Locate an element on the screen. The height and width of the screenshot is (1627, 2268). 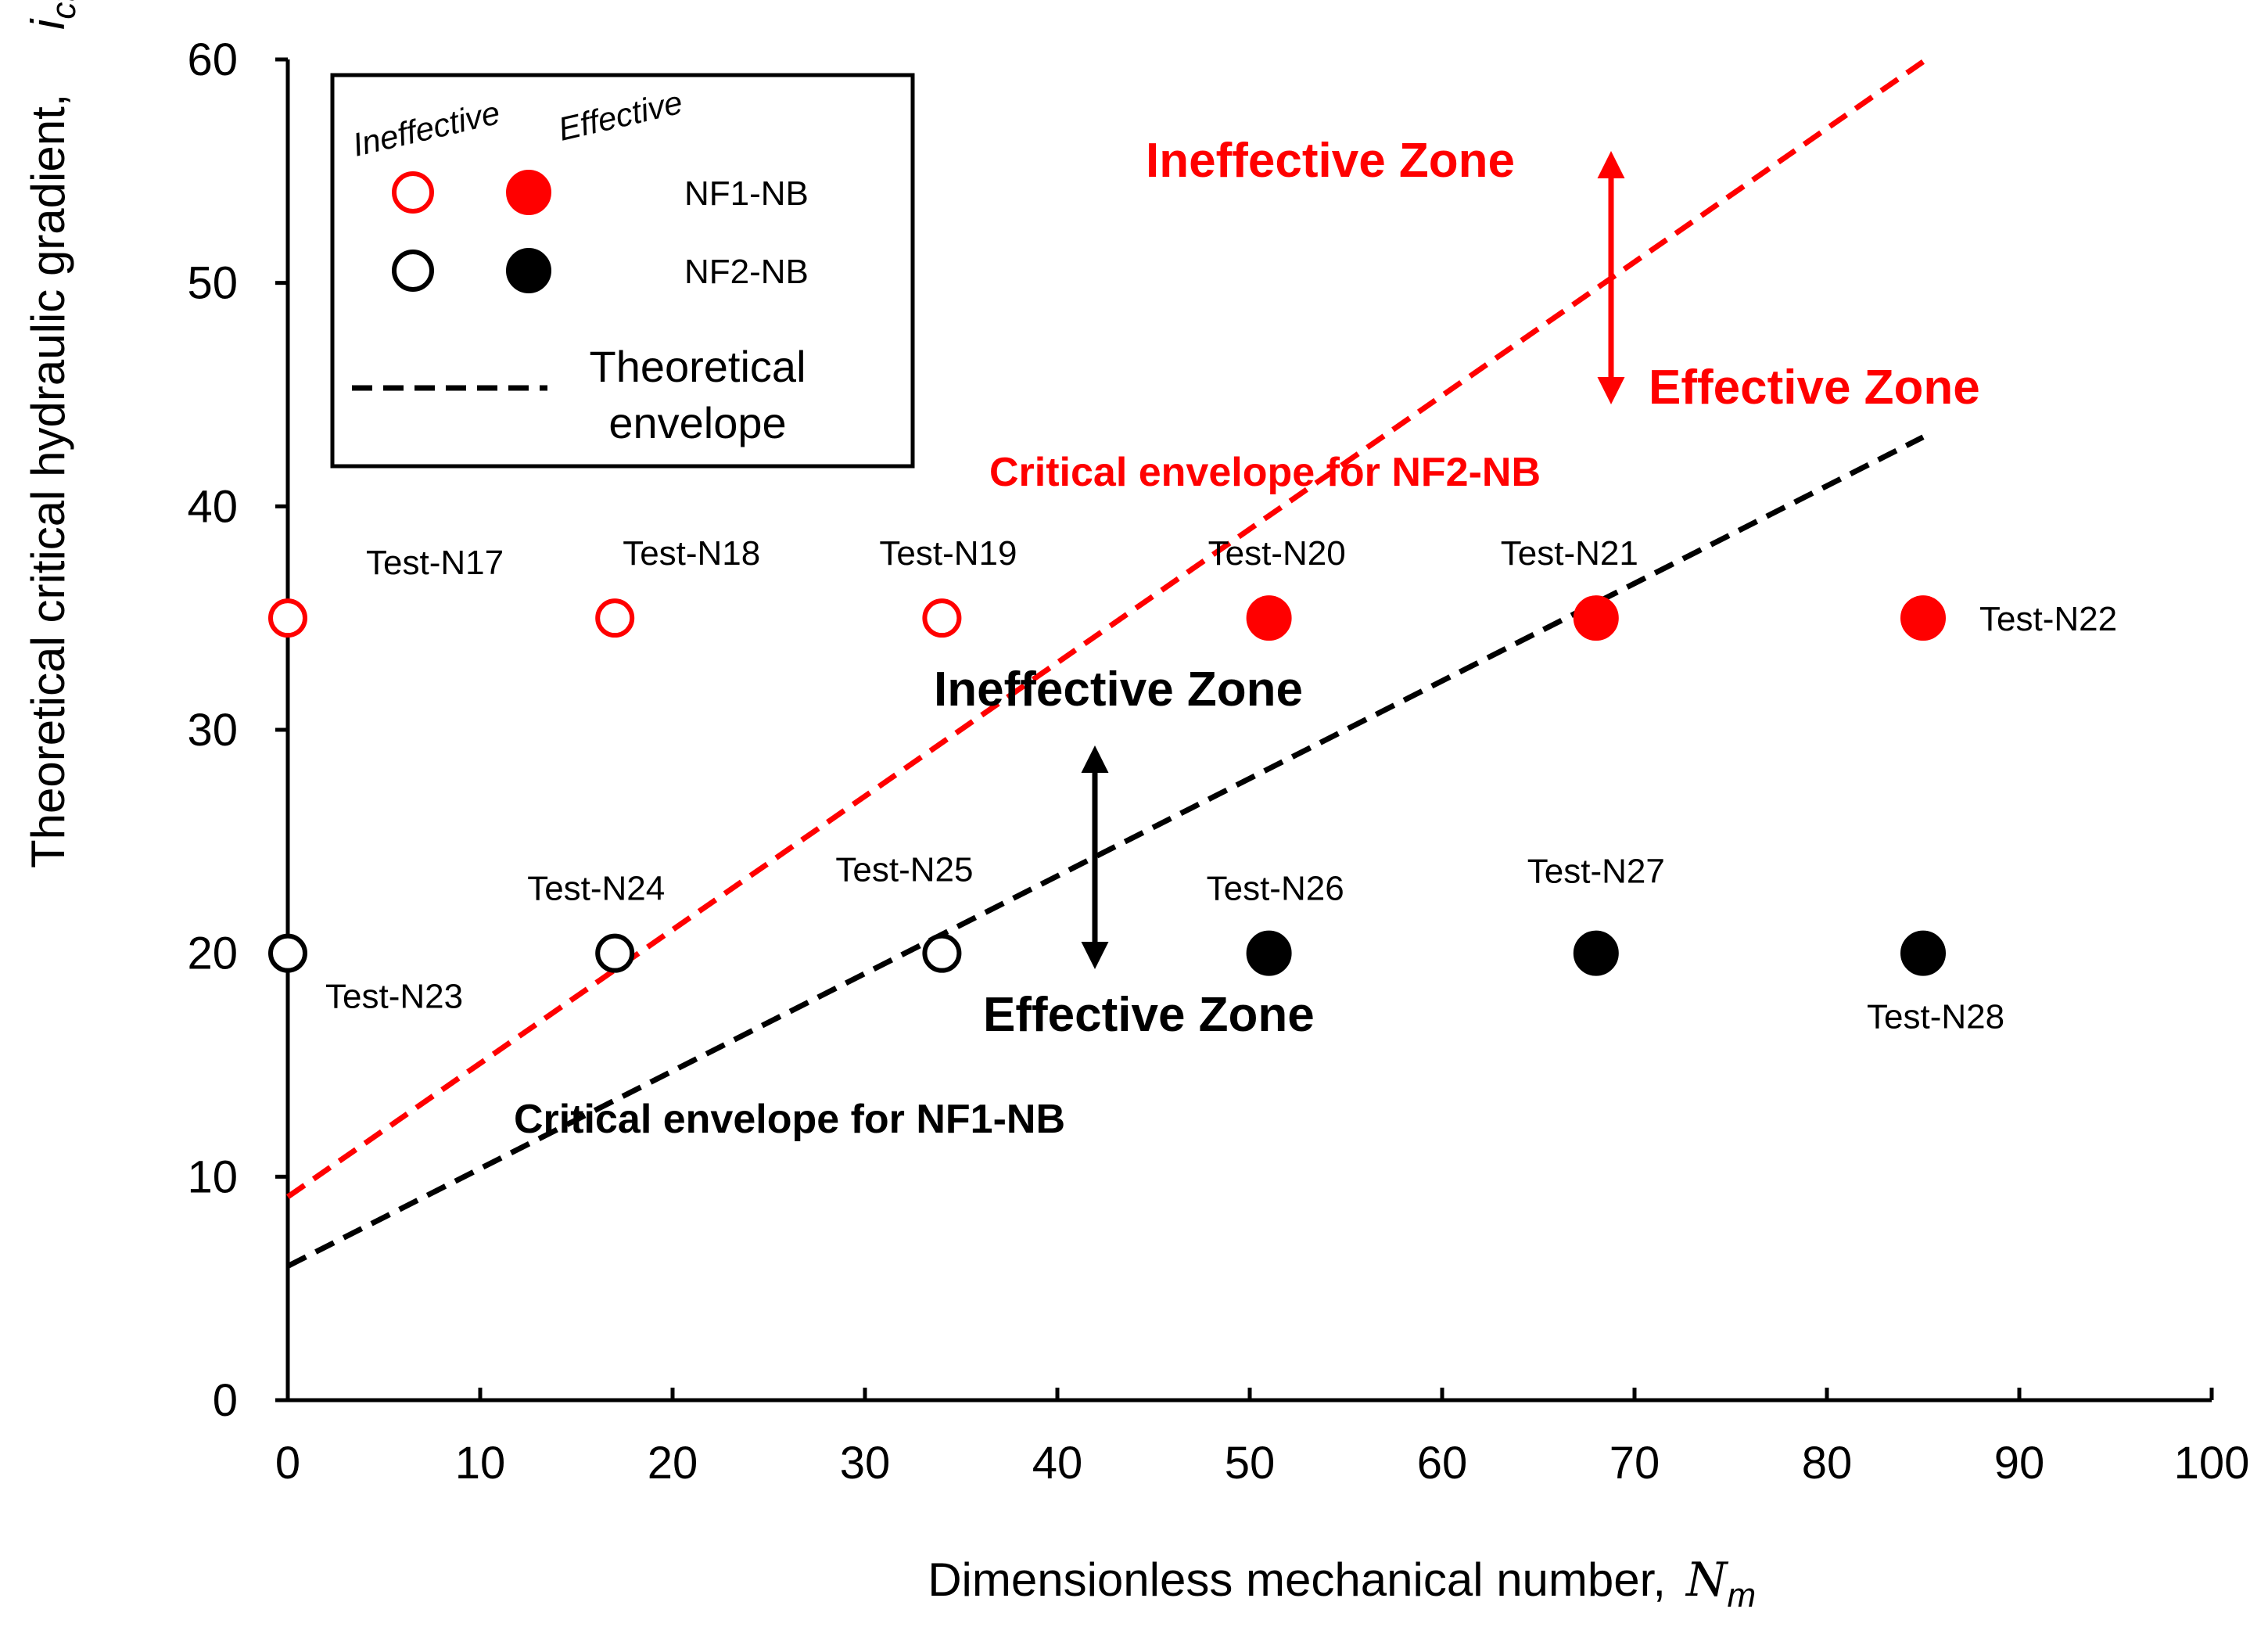
legend-nf2-label: NF2-NB is located at coordinates (747, 272).